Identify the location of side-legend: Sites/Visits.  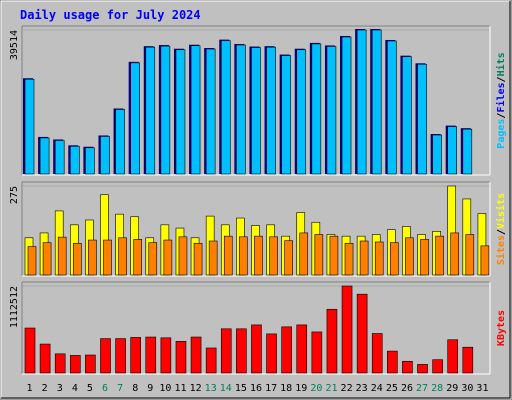
(501, 229).